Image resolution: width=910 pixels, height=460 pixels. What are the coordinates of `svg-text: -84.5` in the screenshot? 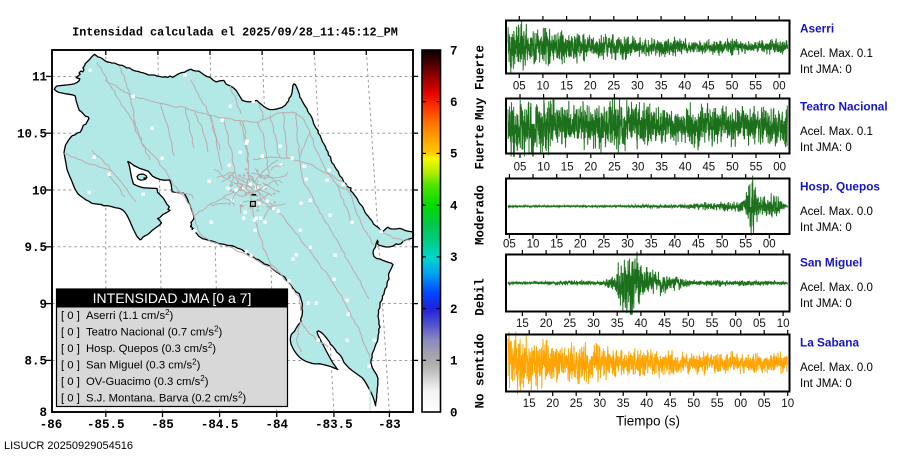 It's located at (220, 425).